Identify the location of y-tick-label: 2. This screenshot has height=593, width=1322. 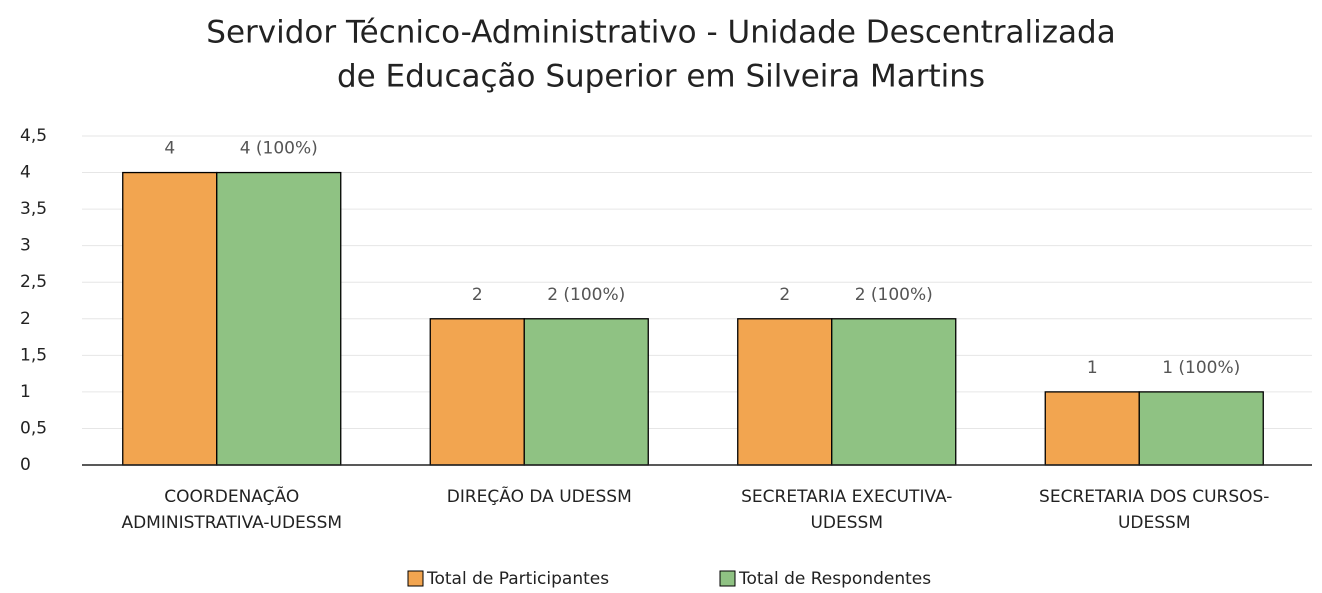
(25, 319).